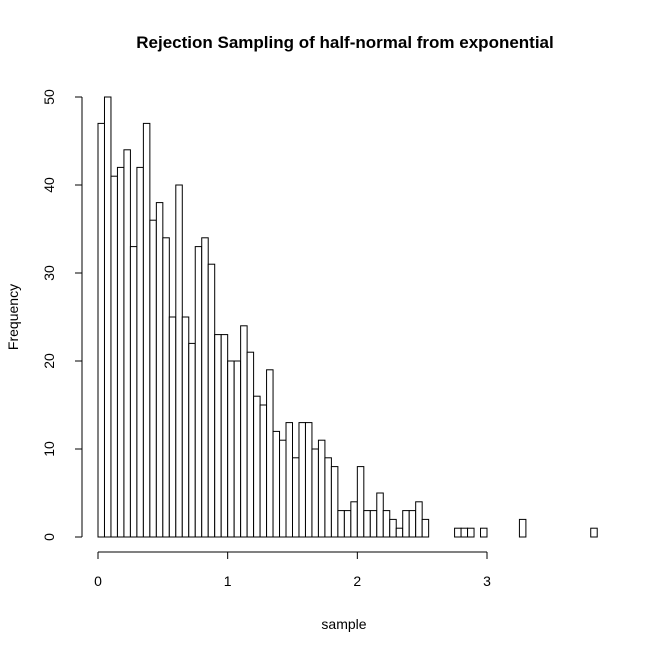  I want to click on y-tick-label: 50, so click(49, 97).